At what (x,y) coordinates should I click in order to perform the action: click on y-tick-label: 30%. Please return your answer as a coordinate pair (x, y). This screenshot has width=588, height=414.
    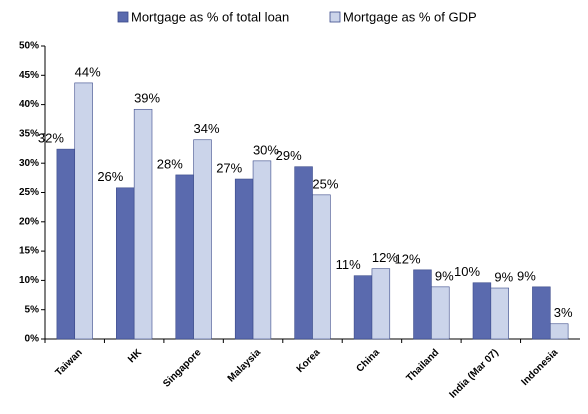
    Looking at the image, I should click on (29, 163).